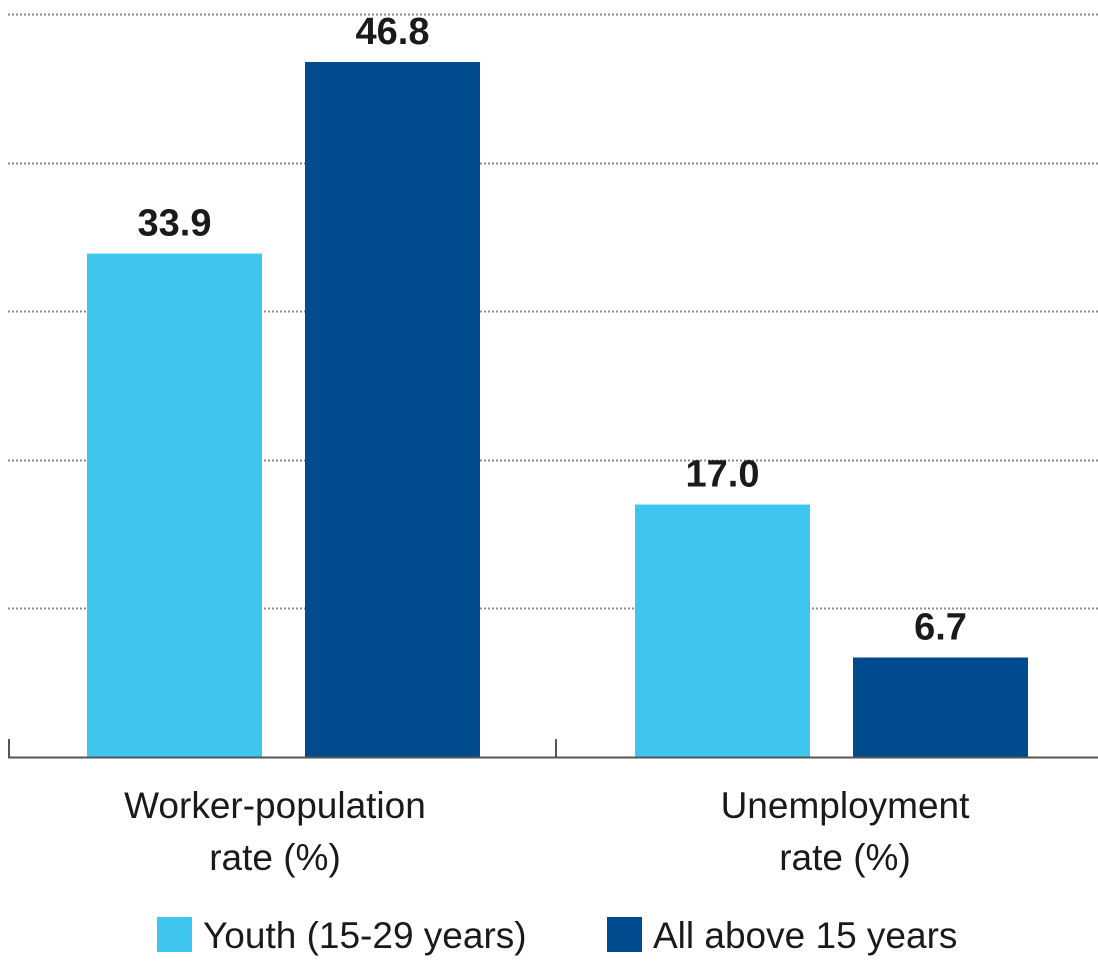 Image resolution: width=1098 pixels, height=961 pixels. I want to click on category-label: Unemployment, so click(846, 805).